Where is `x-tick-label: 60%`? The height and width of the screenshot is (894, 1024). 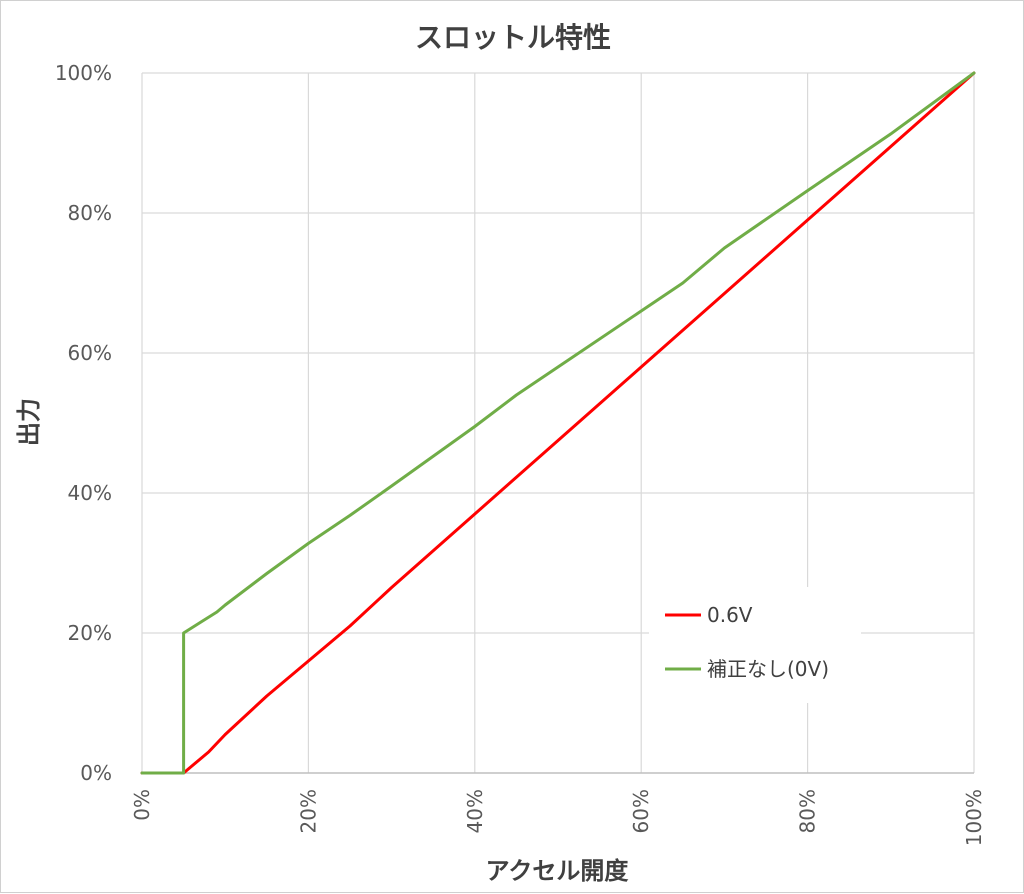 x-tick-label: 60% is located at coordinates (641, 811).